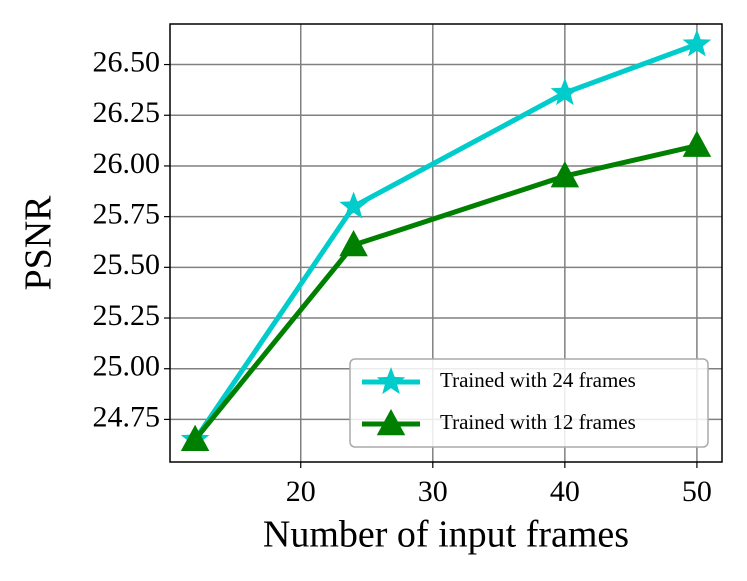 This screenshot has width=747, height=581. I want to click on y-tick-label: 25.25, so click(127, 315).